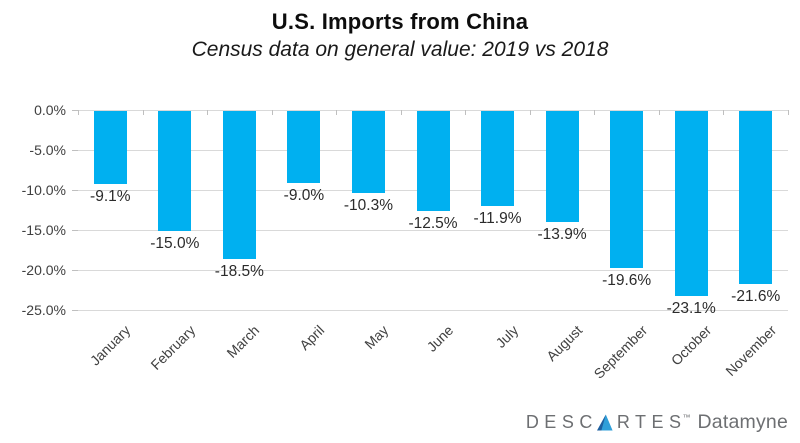 The image size is (800, 443). Describe the element at coordinates (498, 158) in the screenshot. I see `bar-july` at that location.